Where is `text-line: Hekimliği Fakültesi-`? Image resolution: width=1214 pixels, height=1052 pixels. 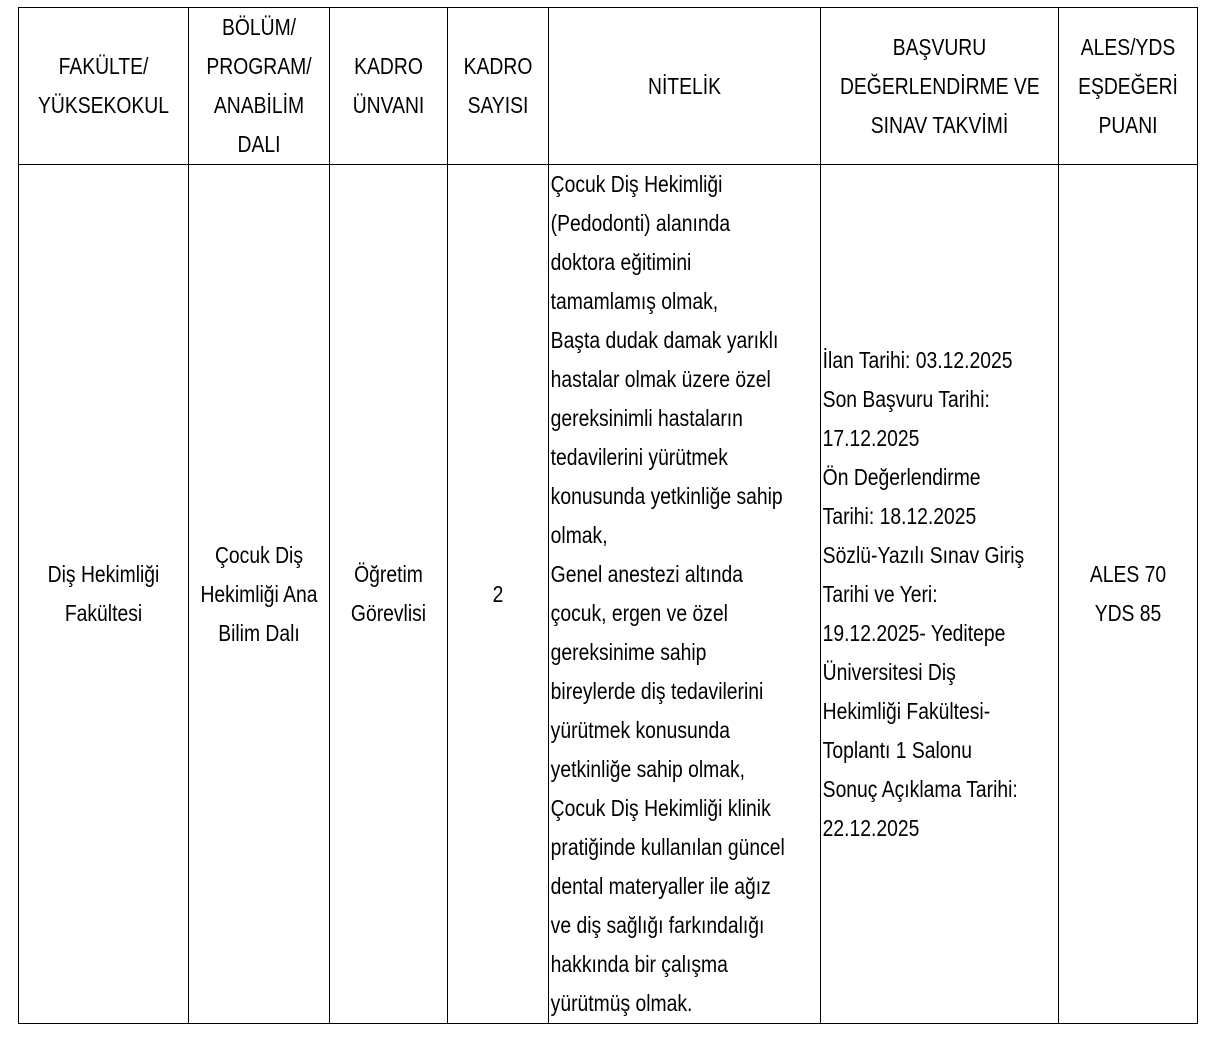 text-line: Hekimliği Fakültesi- is located at coordinates (906, 710).